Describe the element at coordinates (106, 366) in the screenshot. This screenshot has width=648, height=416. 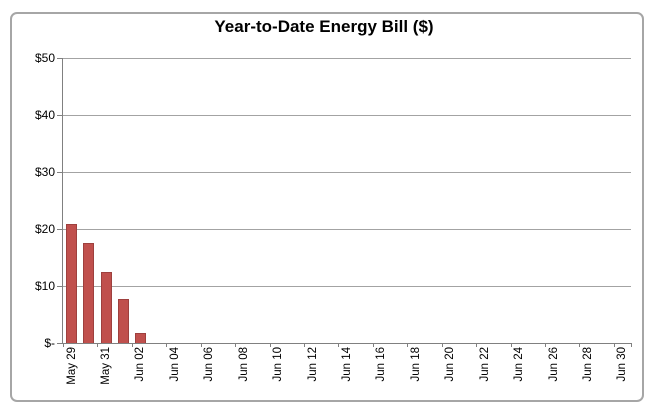
I see `x-axis-label: May 31` at that location.